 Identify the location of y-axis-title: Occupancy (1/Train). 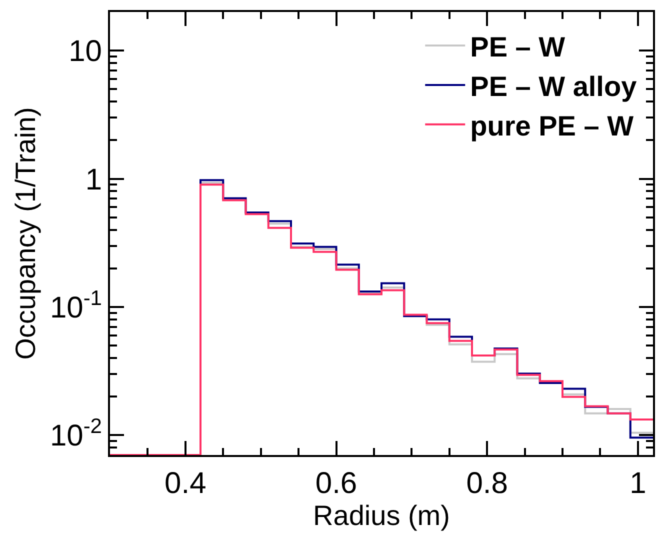
(26, 233).